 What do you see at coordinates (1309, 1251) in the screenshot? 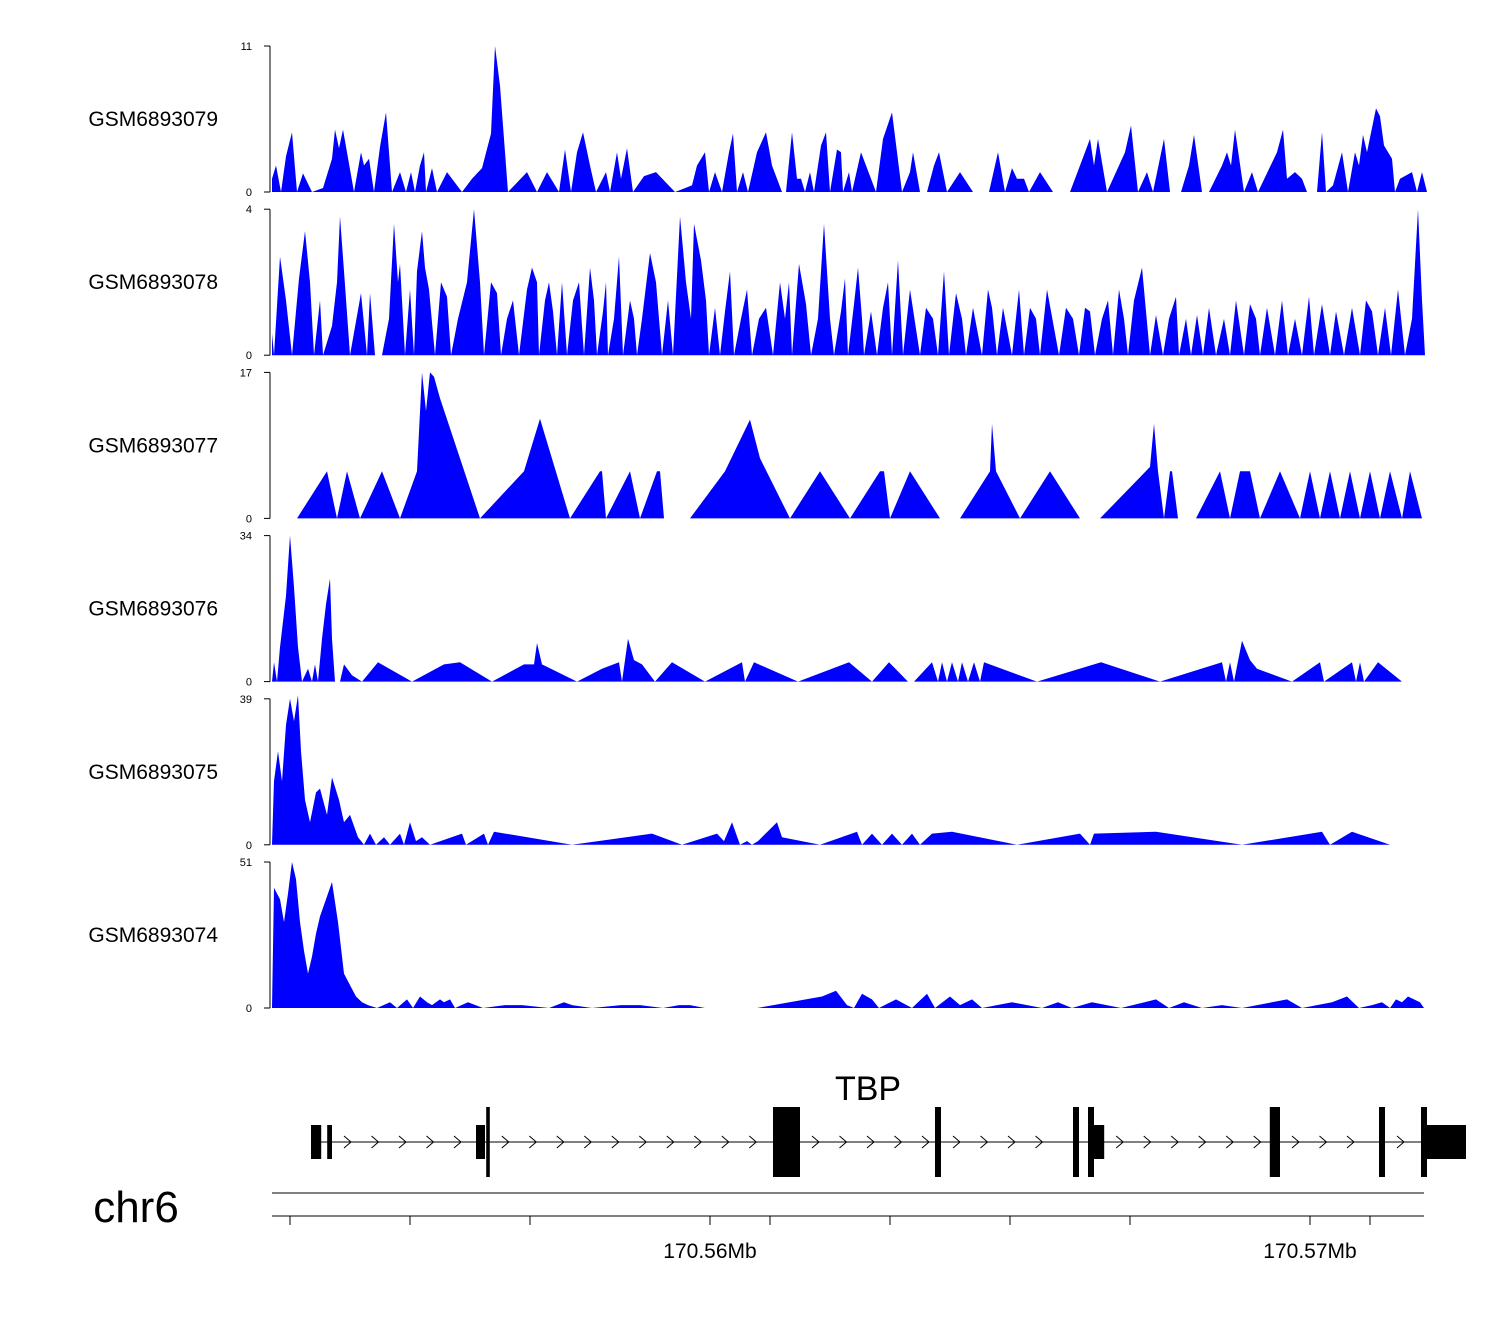
I see `axis-tick-label: 170.57Mb` at bounding box center [1309, 1251].